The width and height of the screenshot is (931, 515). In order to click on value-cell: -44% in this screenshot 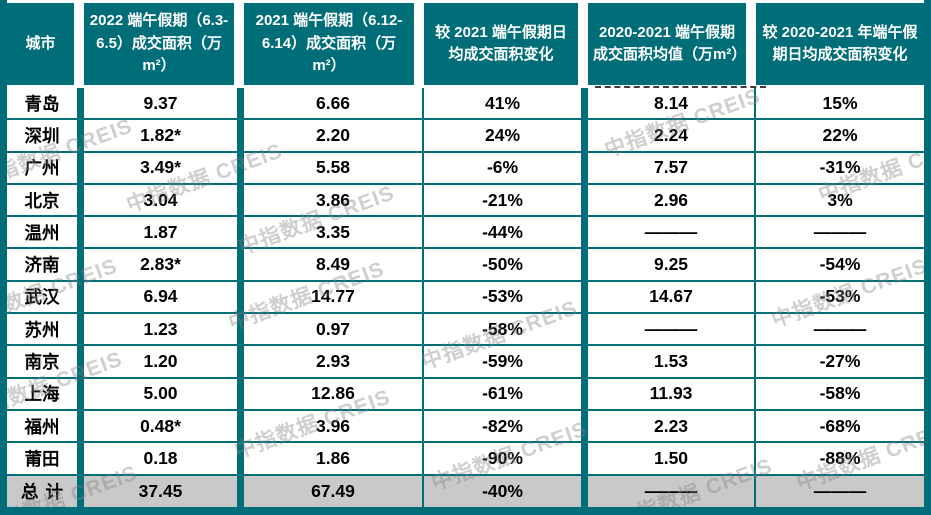, I will do `click(506, 233)`.